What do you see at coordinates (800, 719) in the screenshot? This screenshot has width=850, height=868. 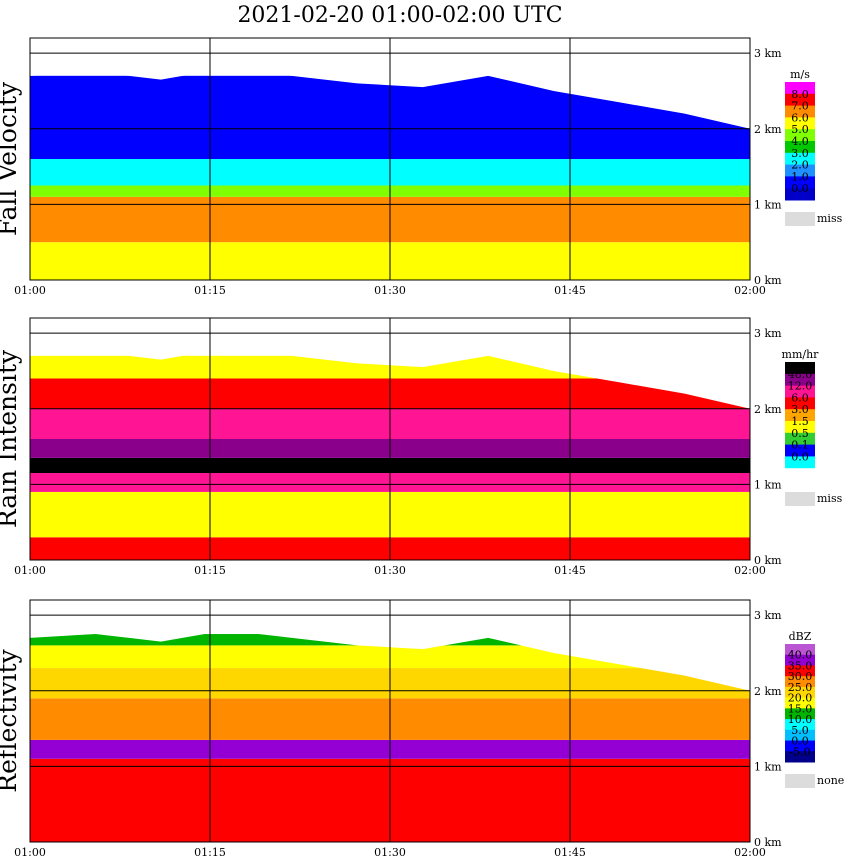 I see `legend-level-label: 10.0` at bounding box center [800, 719].